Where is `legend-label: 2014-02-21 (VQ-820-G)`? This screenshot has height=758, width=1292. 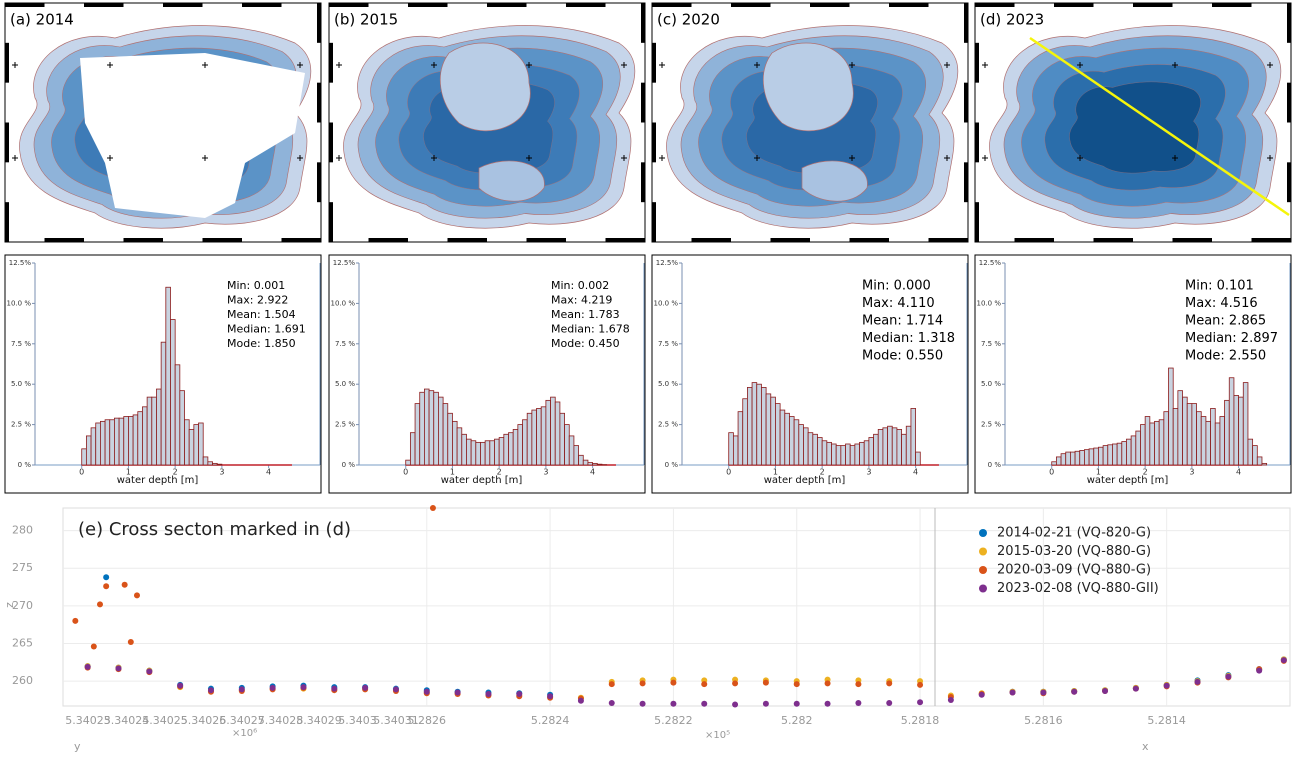
legend-label: 2014-02-21 (VQ-820-G) is located at coordinates (1074, 533).